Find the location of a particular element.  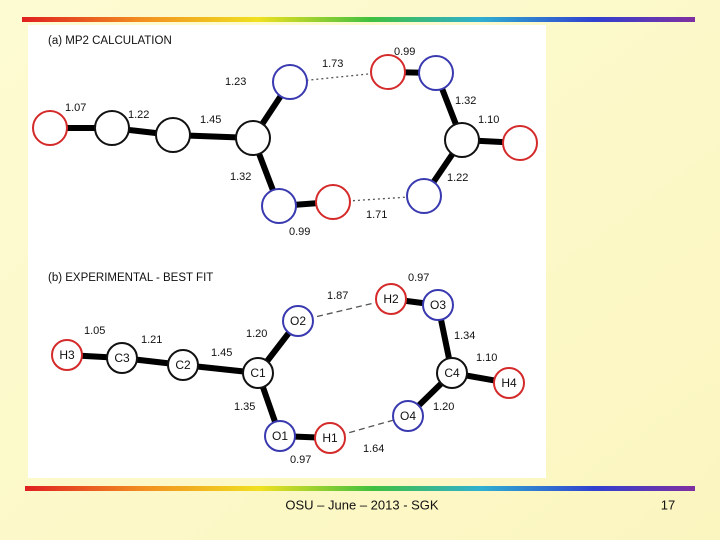

bond-length: 1.73 is located at coordinates (332, 64).